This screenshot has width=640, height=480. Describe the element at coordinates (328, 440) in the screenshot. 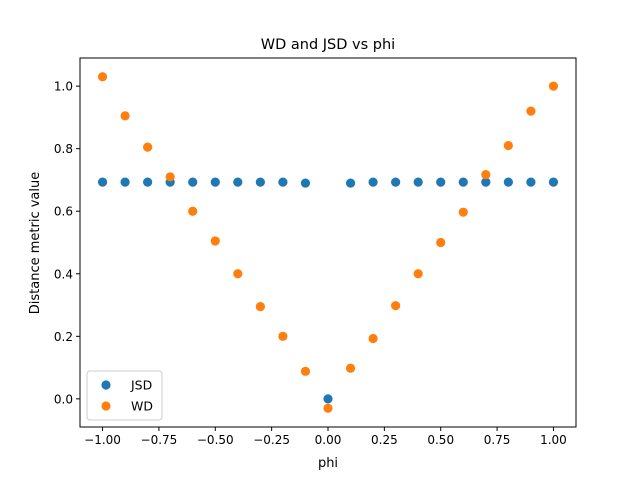

I see `x-tick-label: 0.00` at that location.